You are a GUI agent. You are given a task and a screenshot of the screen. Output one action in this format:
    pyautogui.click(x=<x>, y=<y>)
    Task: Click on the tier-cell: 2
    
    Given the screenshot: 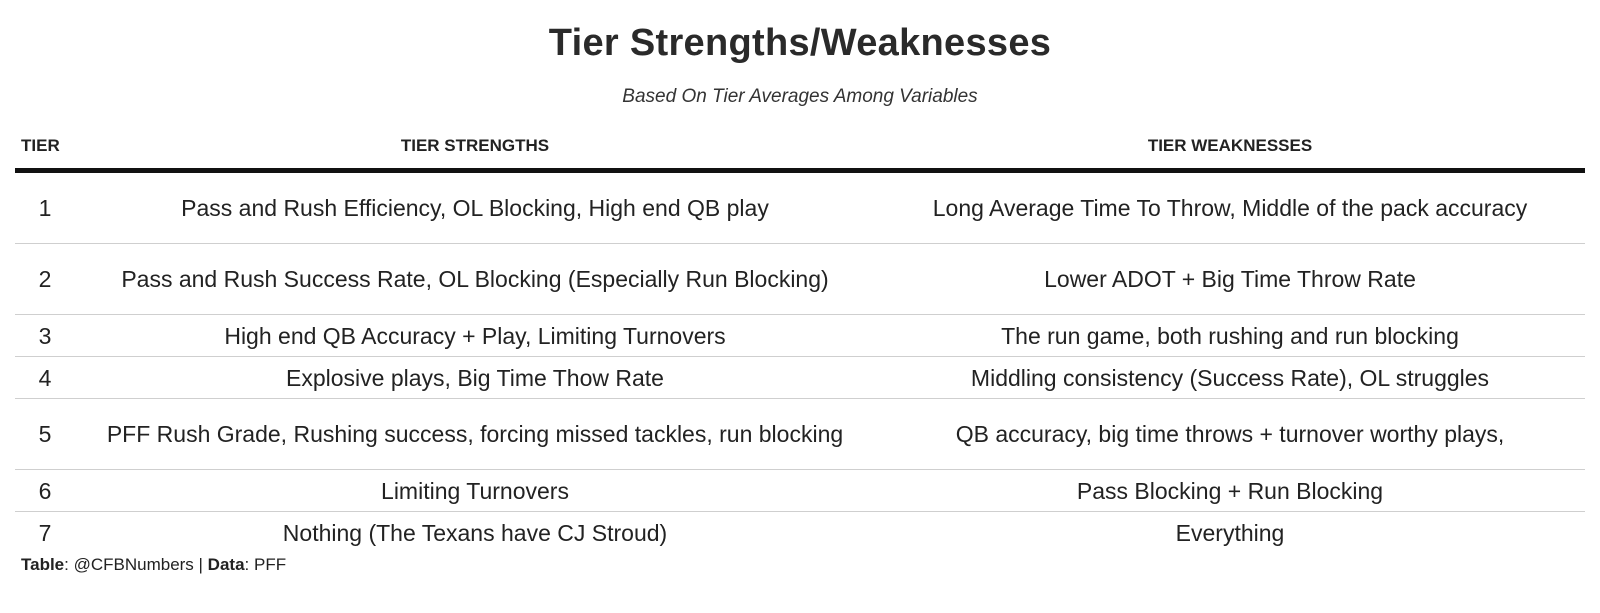 What is the action you would take?
    pyautogui.click(x=45, y=279)
    